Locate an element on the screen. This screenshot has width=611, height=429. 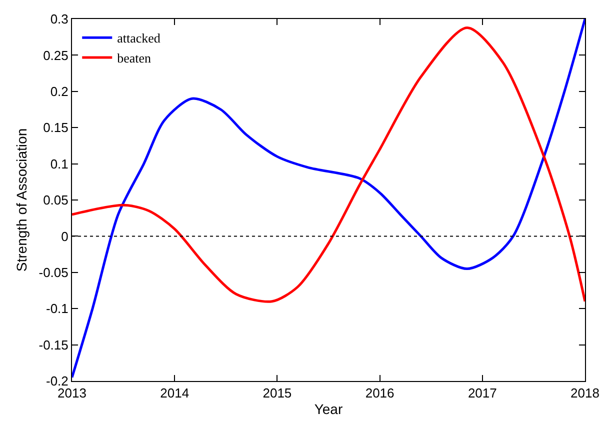
x-tick-label: 2015 is located at coordinates (277, 393).